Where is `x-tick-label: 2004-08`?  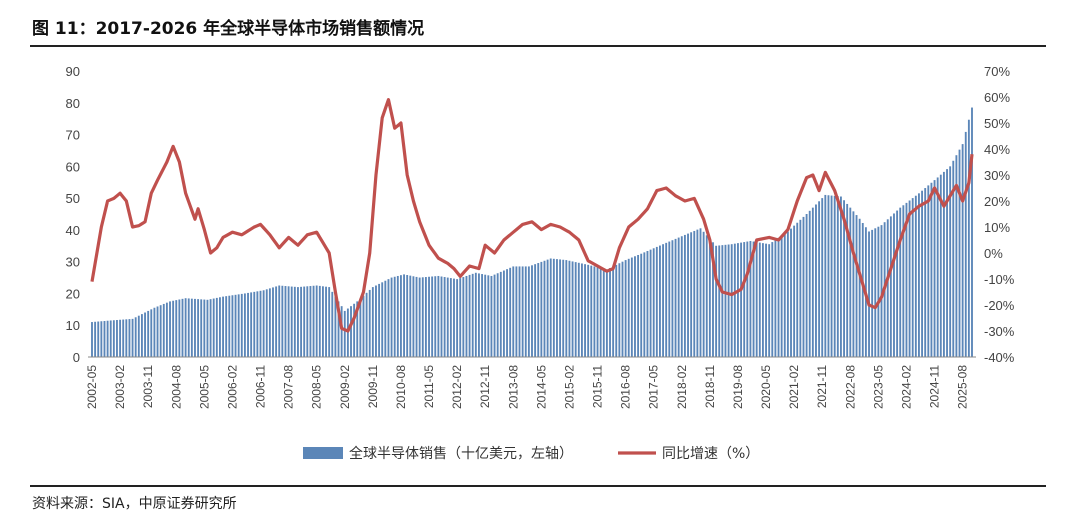
x-tick-label: 2004-08 is located at coordinates (176, 387).